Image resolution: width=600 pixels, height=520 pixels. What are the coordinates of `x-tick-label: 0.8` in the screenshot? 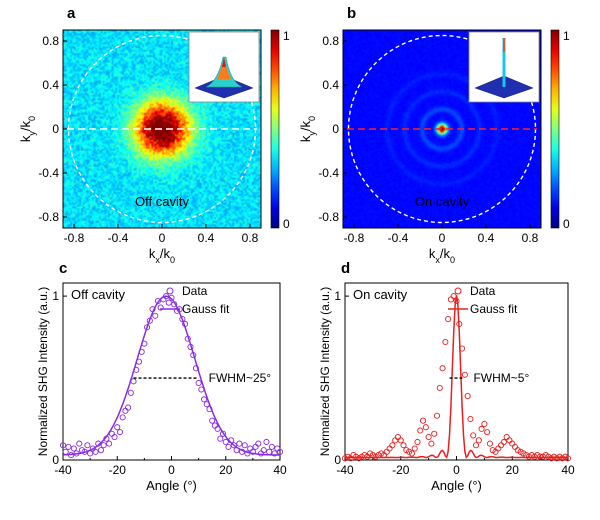 It's located at (250, 238).